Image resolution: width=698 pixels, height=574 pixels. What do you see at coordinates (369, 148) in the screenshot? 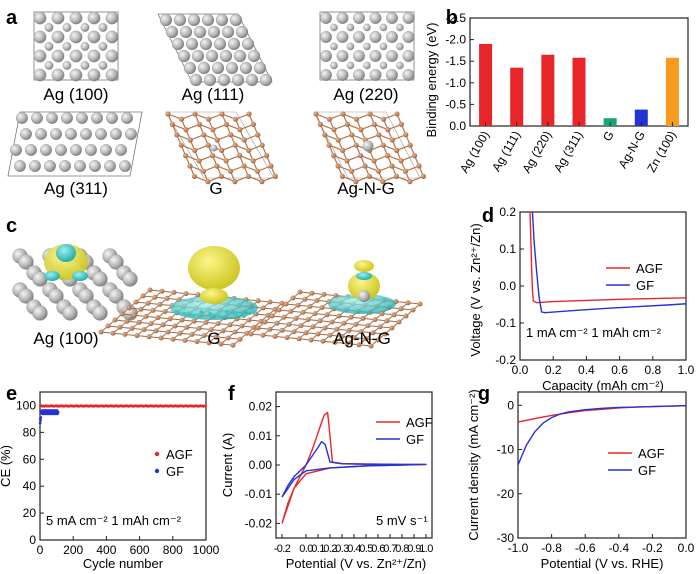
I see `ag-n-g-lattice` at bounding box center [369, 148].